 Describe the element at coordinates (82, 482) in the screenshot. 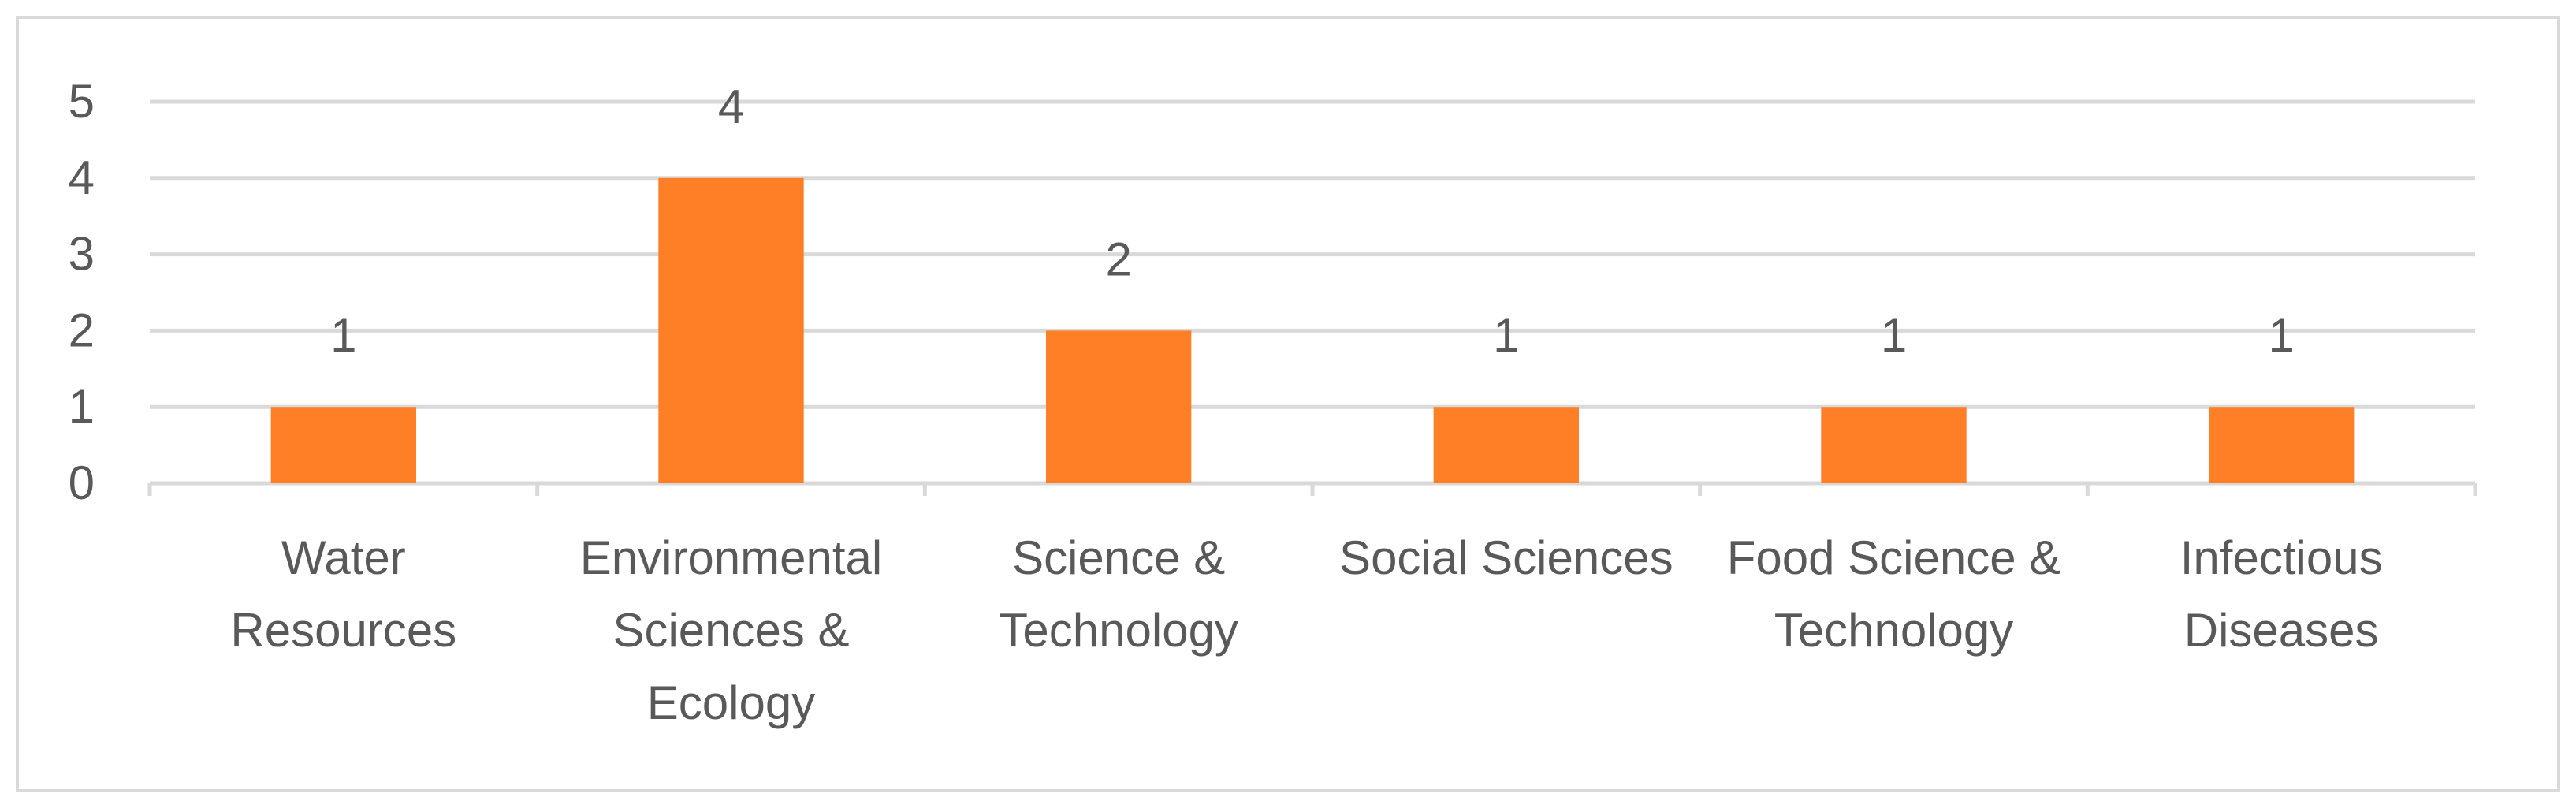

I see `y-tick-label: 0` at that location.